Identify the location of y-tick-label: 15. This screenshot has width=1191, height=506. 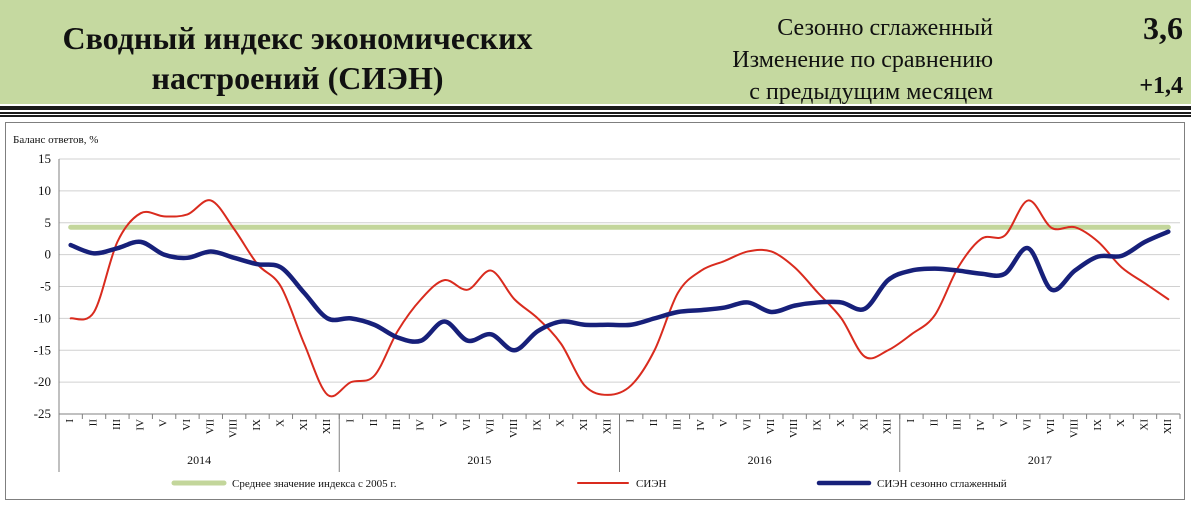
(44, 158).